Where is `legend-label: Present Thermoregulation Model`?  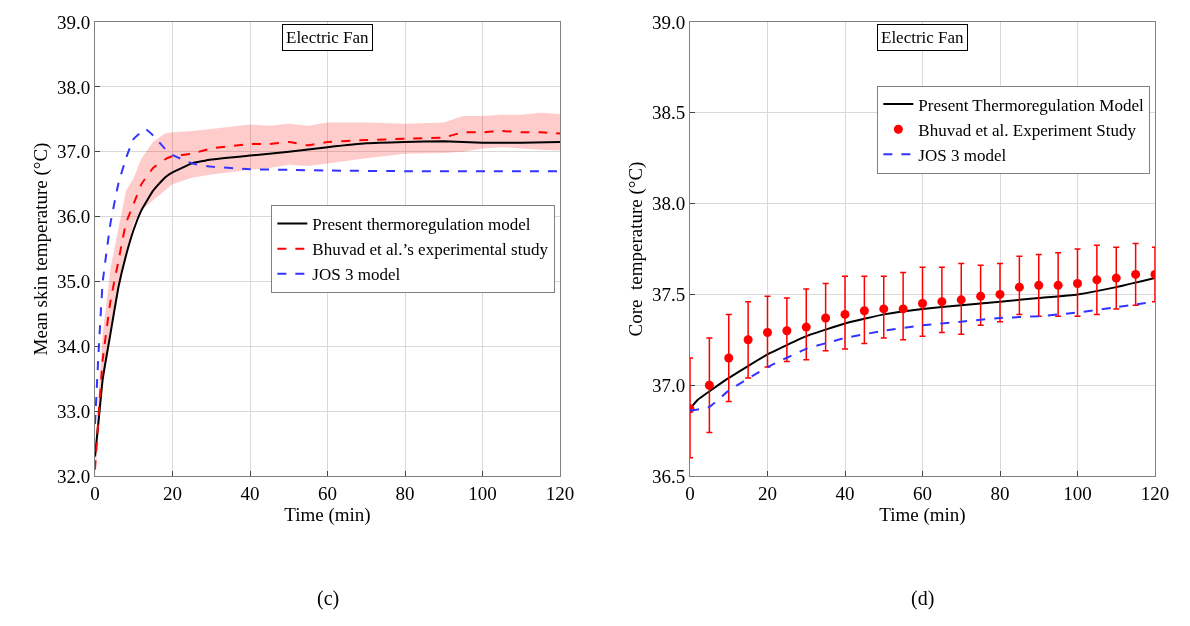
legend-label: Present Thermoregulation Model is located at coordinates (1031, 105).